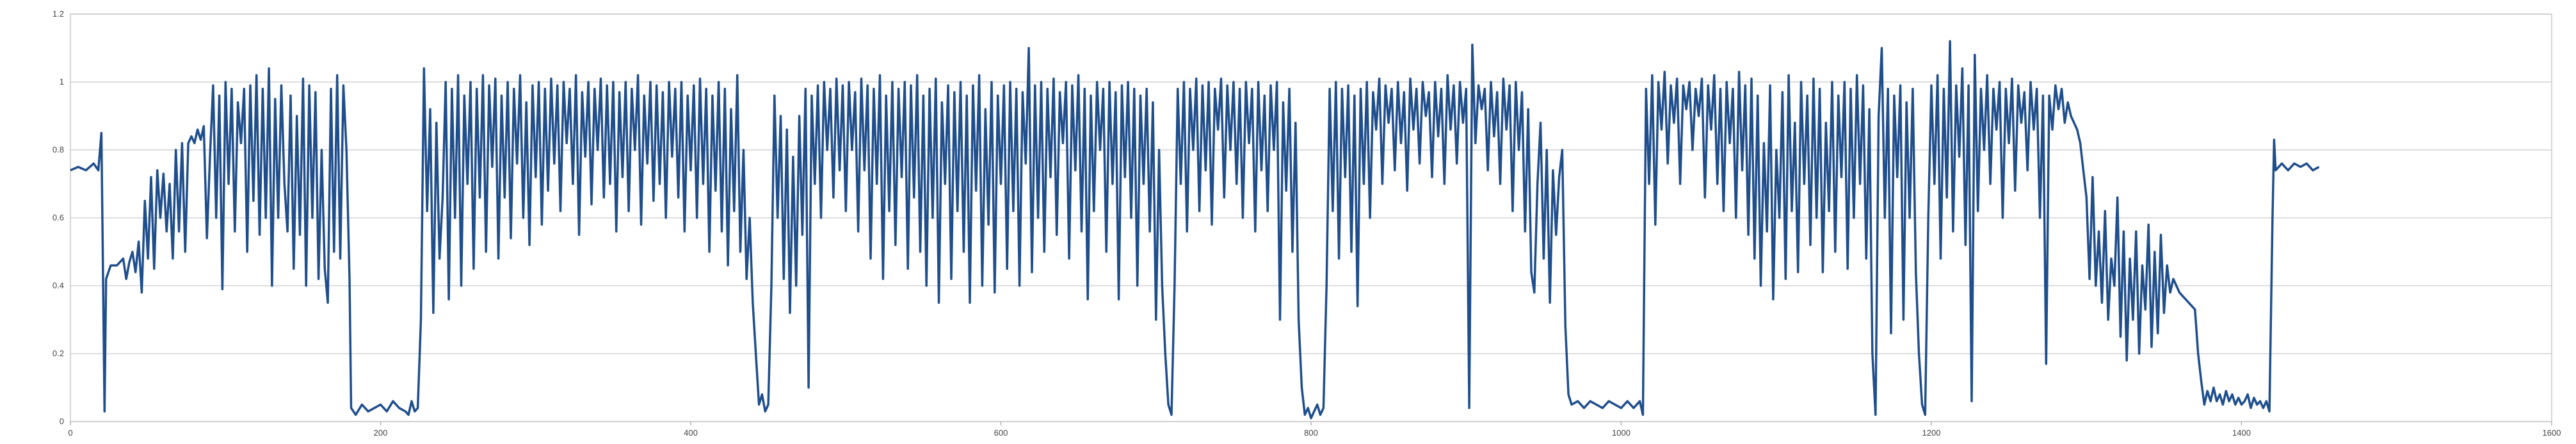 The image size is (2576, 444). I want to click on x-tick-label: 200, so click(381, 433).